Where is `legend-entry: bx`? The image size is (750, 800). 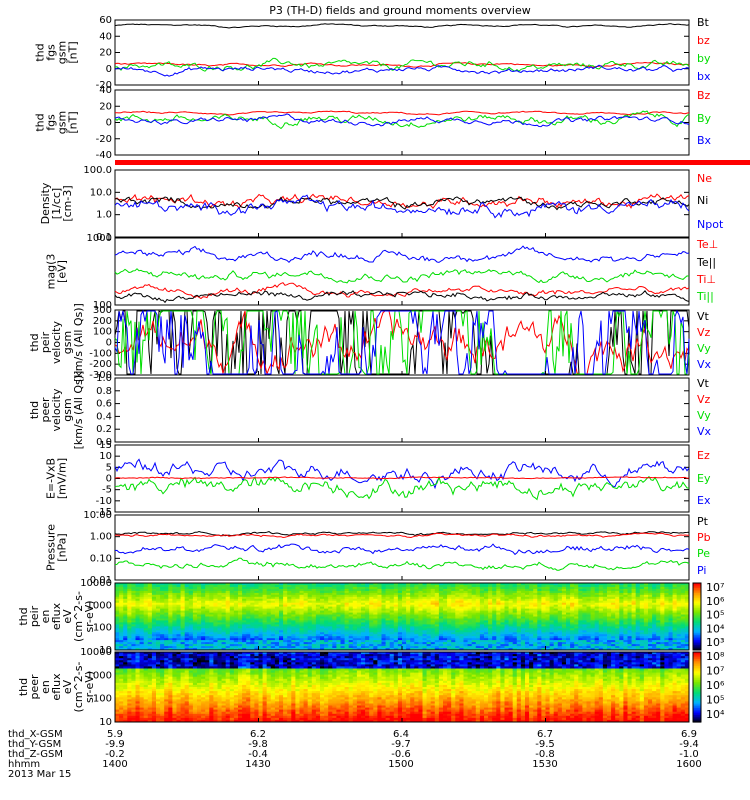 legend-entry: bx is located at coordinates (704, 76).